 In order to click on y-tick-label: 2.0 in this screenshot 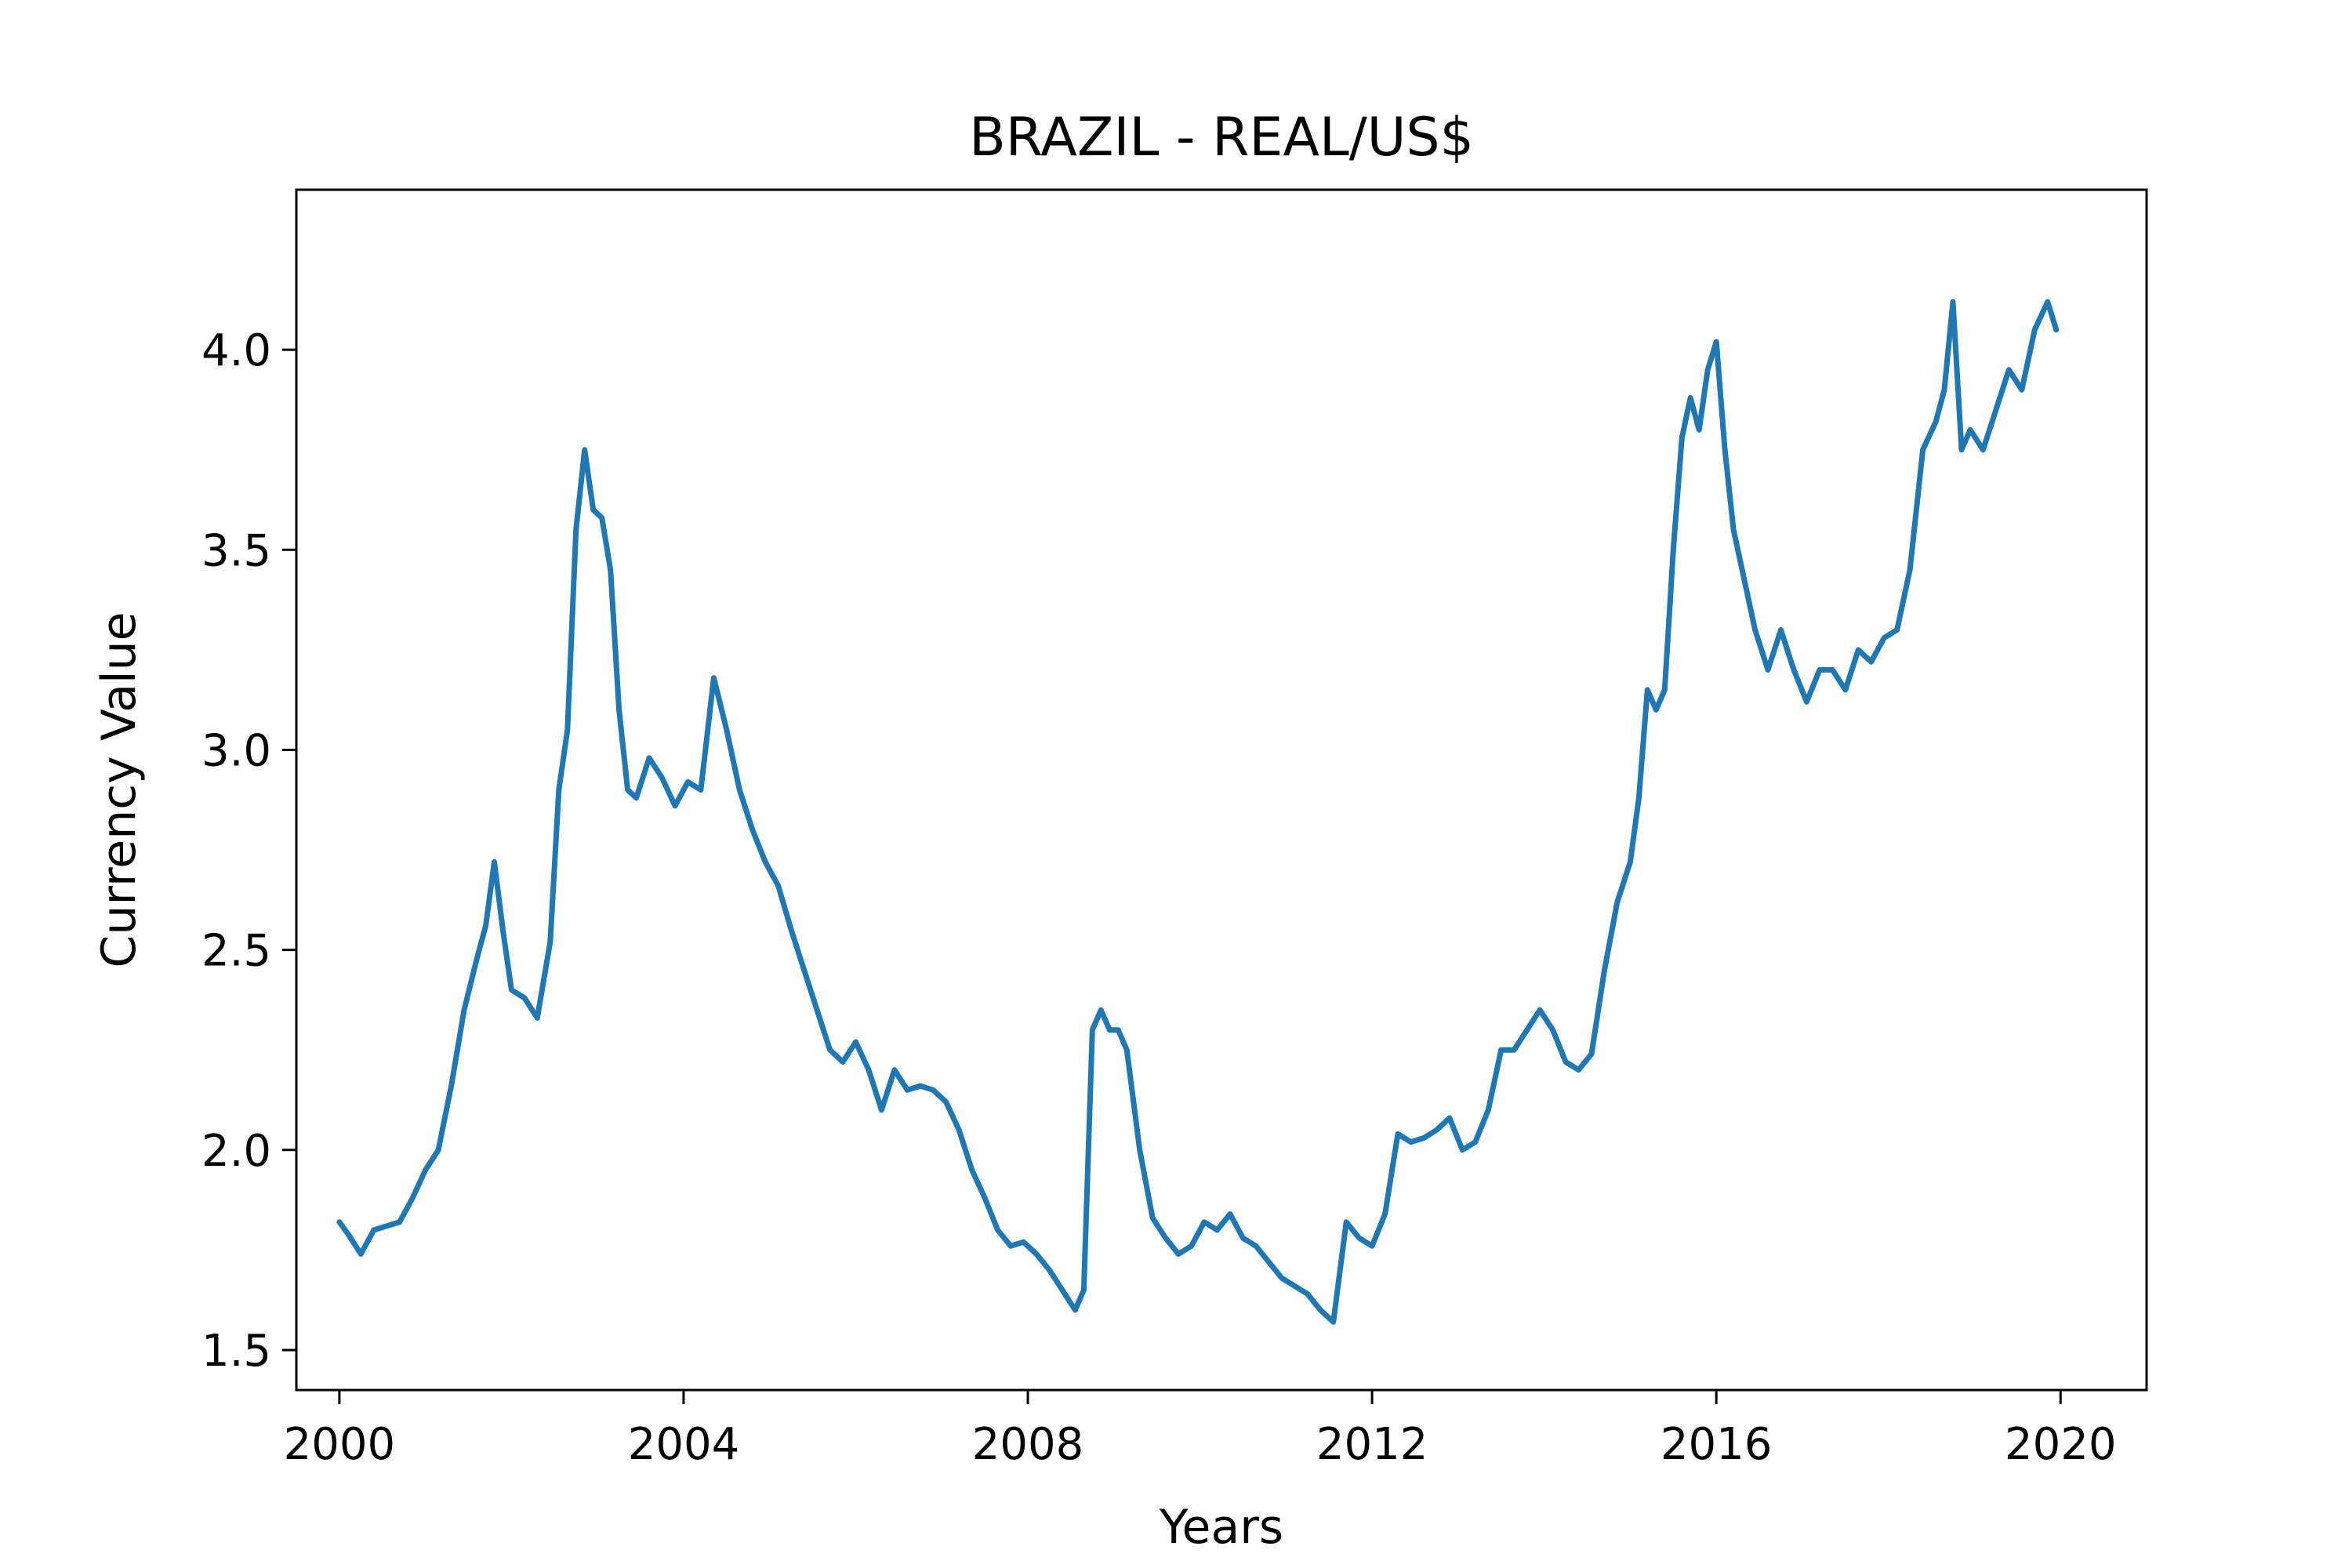, I will do `click(236, 1151)`.